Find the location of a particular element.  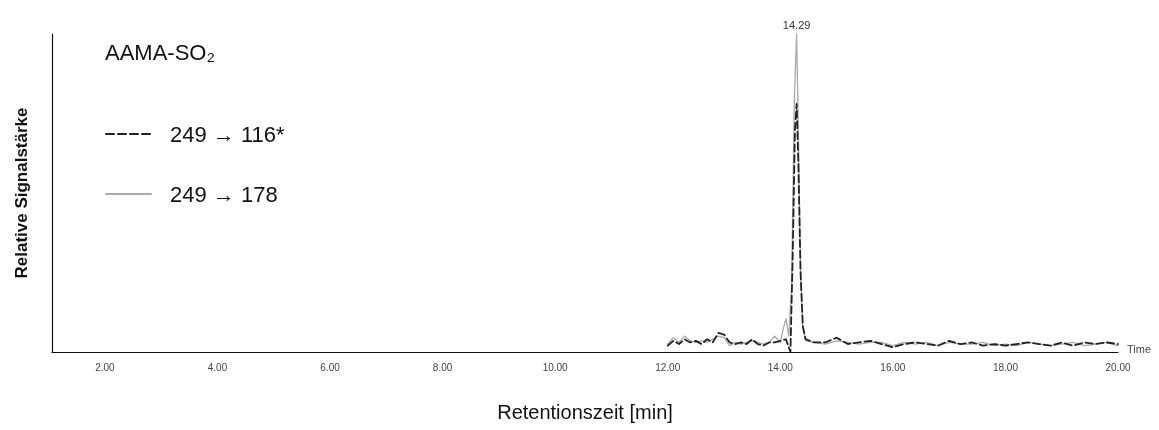

x-tick-label: 2.00 is located at coordinates (105, 367).